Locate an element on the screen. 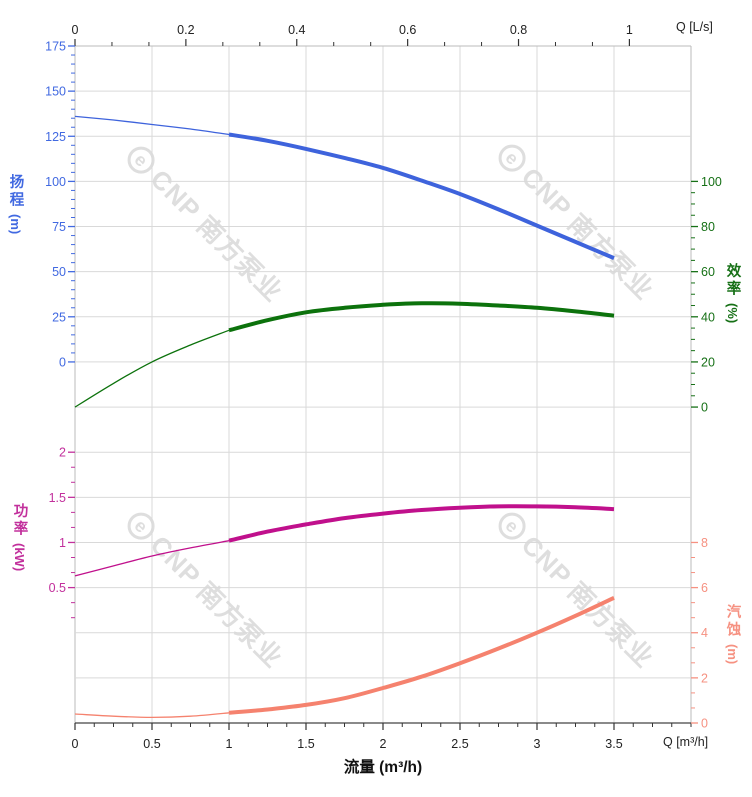  npsh-axis-tick-label: 8 is located at coordinates (704, 543).